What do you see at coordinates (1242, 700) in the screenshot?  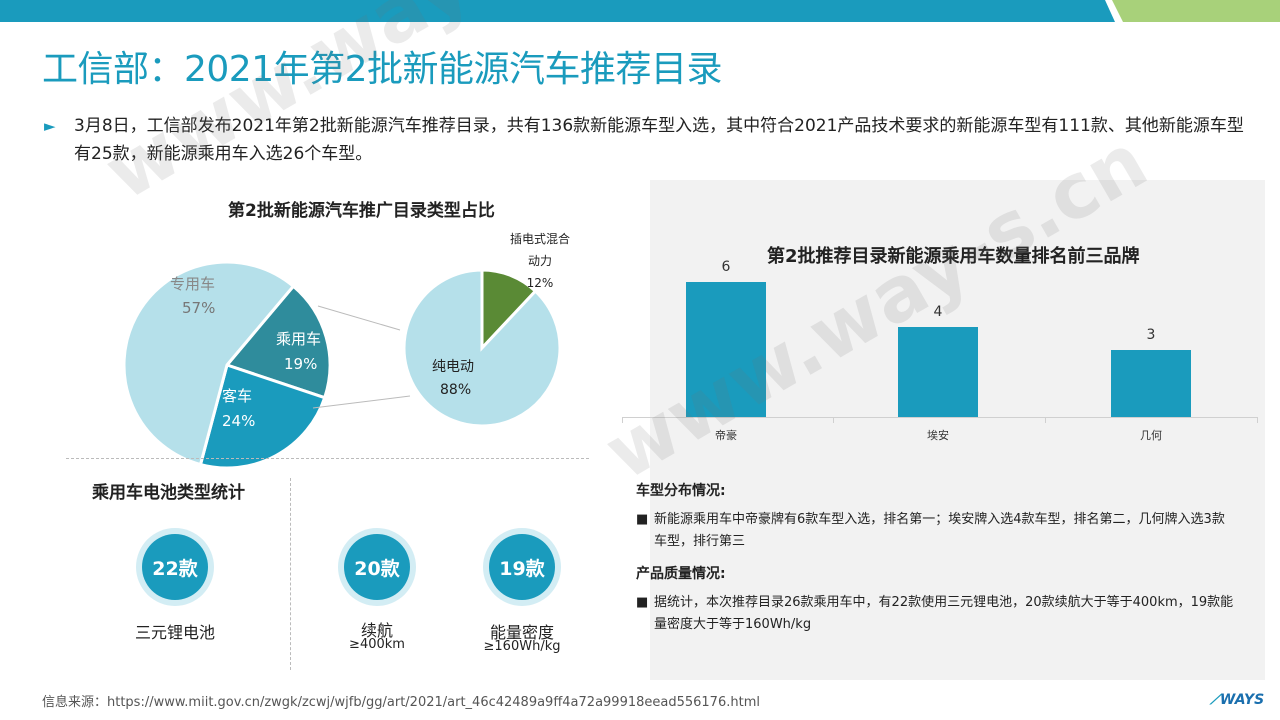 I see `logo-text: WAYS` at bounding box center [1242, 700].